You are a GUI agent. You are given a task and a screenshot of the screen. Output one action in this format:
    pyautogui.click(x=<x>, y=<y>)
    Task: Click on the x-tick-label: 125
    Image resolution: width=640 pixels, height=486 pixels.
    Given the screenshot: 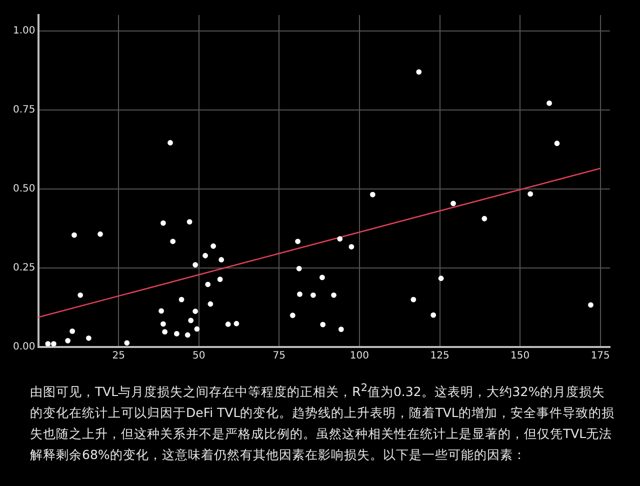 What is the action you would take?
    pyautogui.click(x=440, y=356)
    